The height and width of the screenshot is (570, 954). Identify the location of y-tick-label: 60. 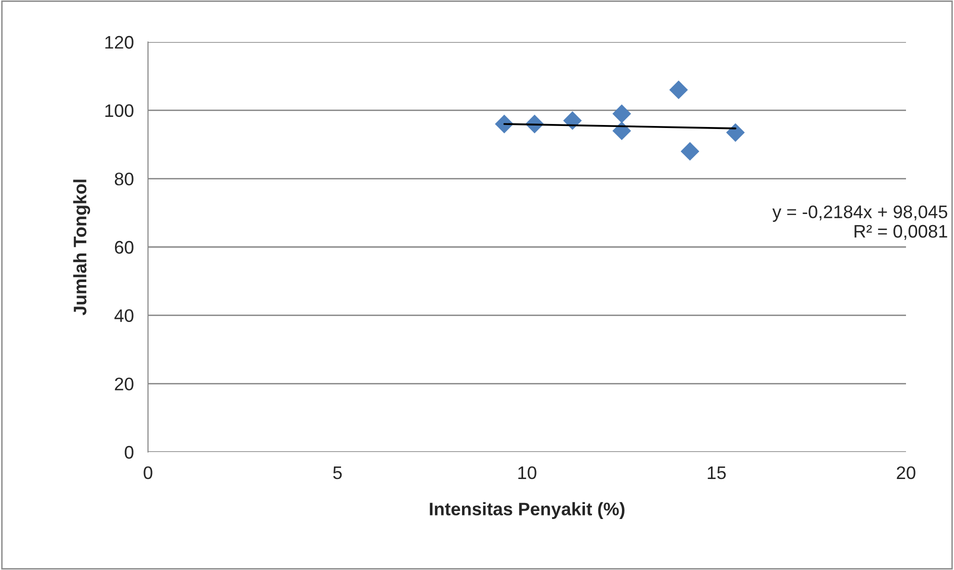
(124, 247).